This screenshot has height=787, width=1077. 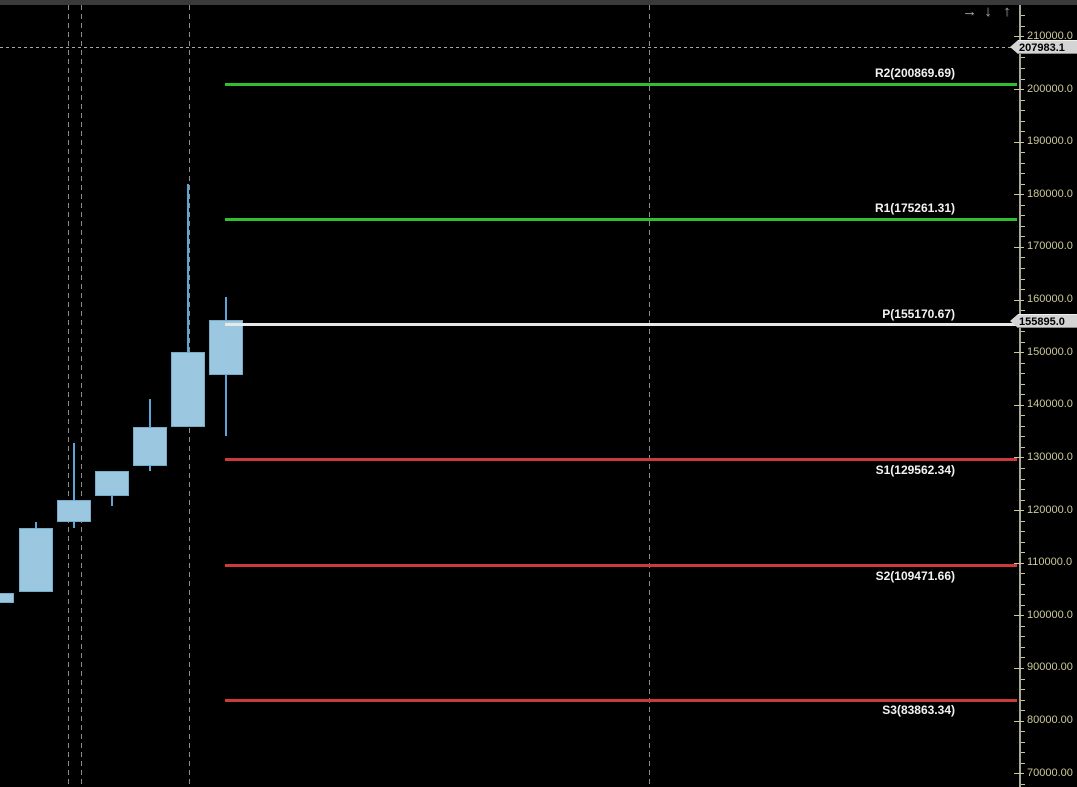 I want to click on pivot-price-tag-value: 155895.0, so click(x=1047, y=321).